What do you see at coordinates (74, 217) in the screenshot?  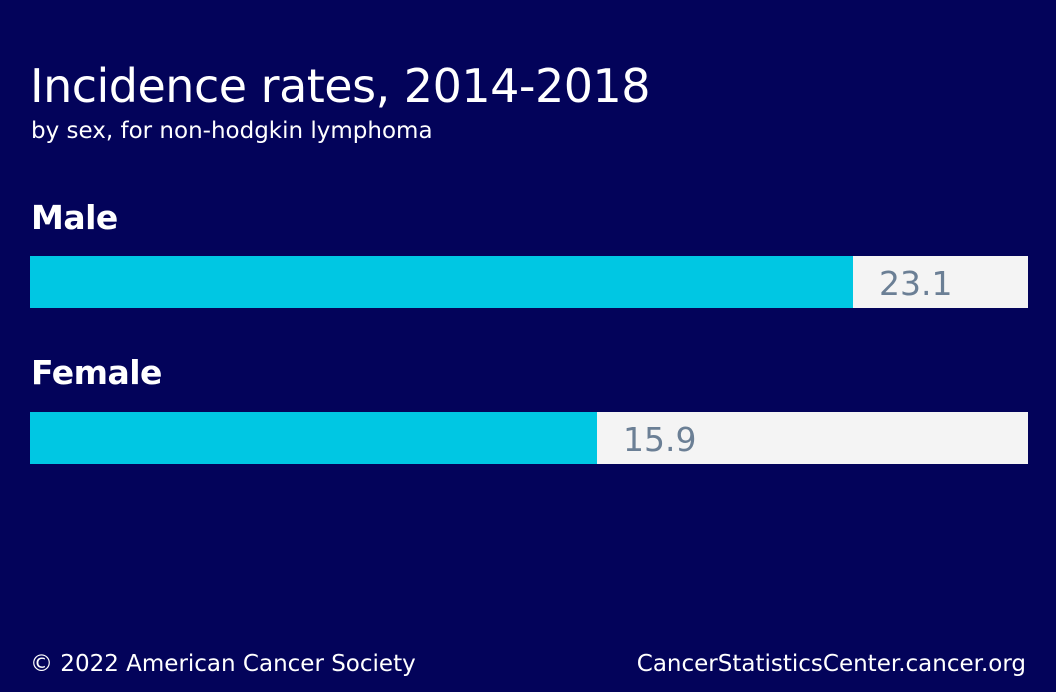 I see `category-label-male: Male` at bounding box center [74, 217].